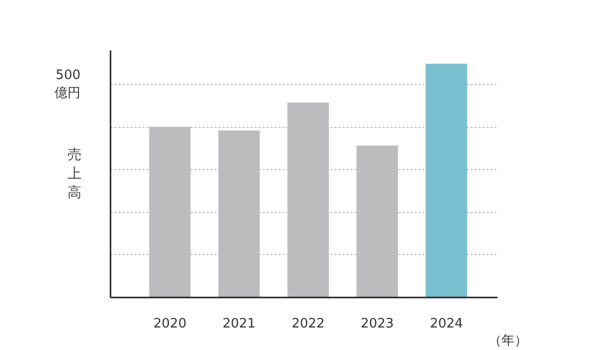  What do you see at coordinates (446, 324) in the screenshot?
I see `x-tick-label: 2024` at bounding box center [446, 324].